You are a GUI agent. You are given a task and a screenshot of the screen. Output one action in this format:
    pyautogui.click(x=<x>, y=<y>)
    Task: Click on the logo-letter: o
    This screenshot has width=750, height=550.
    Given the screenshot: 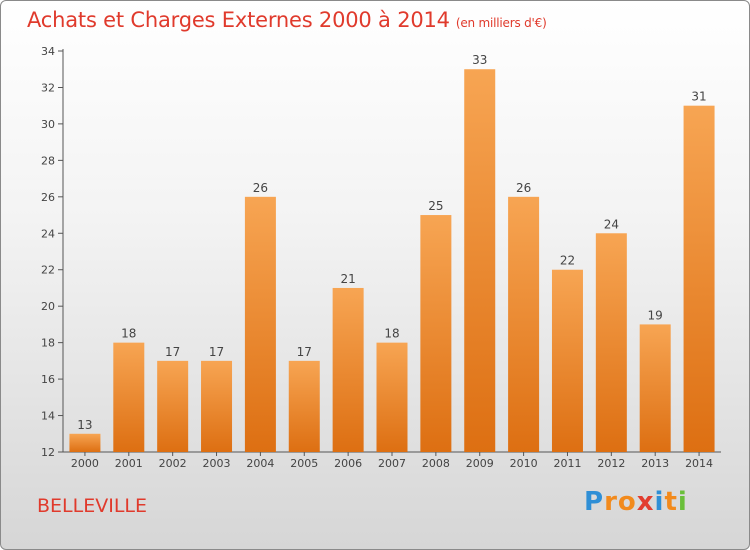 What is the action you would take?
    pyautogui.click(x=627, y=502)
    